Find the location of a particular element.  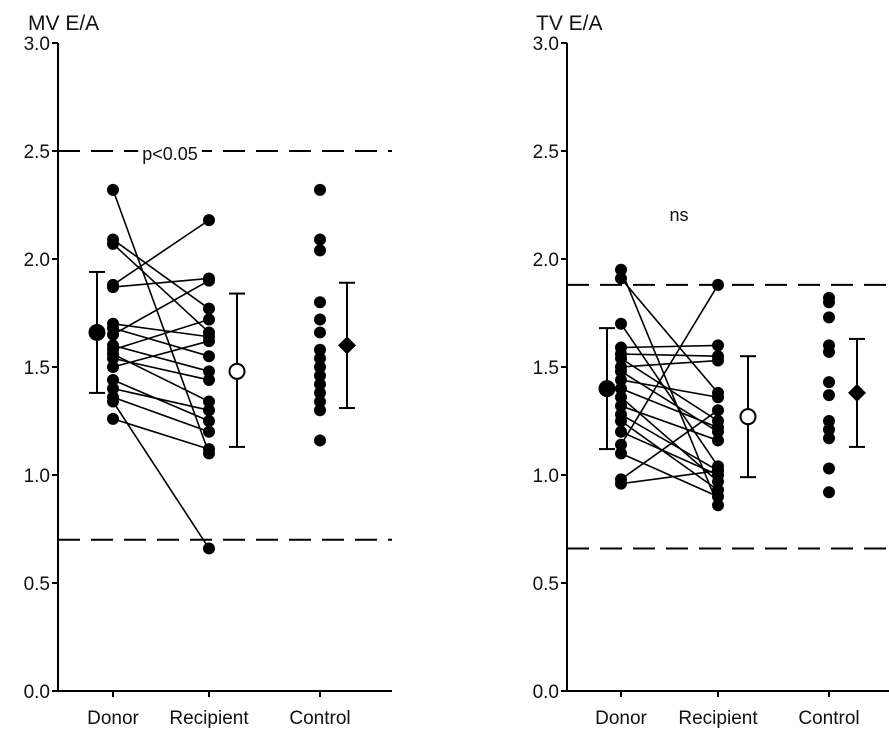

y-tick-label: 0.5 is located at coordinates (546, 584).